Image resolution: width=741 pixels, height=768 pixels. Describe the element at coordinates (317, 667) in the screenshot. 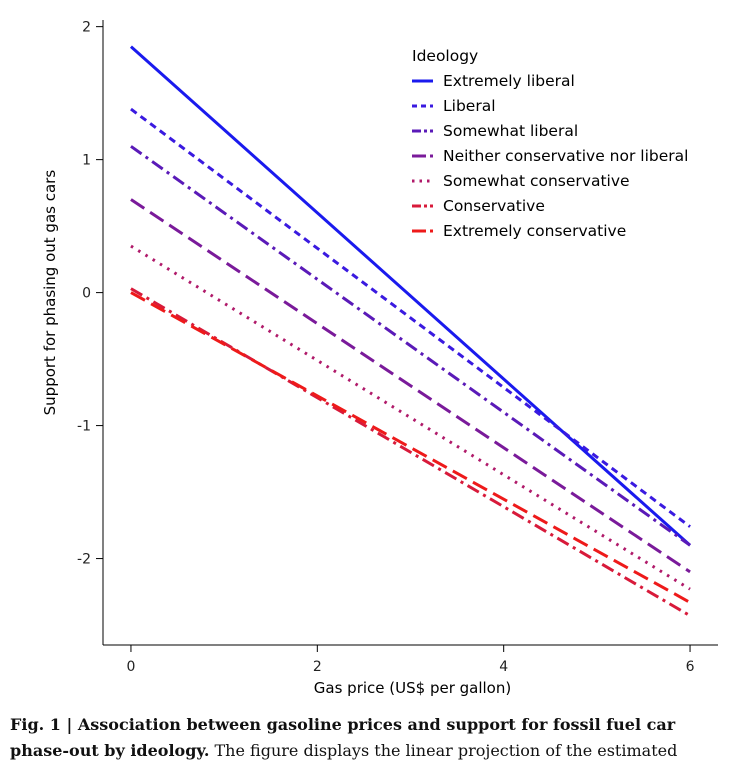

I see `x-tick-label: 2` at that location.